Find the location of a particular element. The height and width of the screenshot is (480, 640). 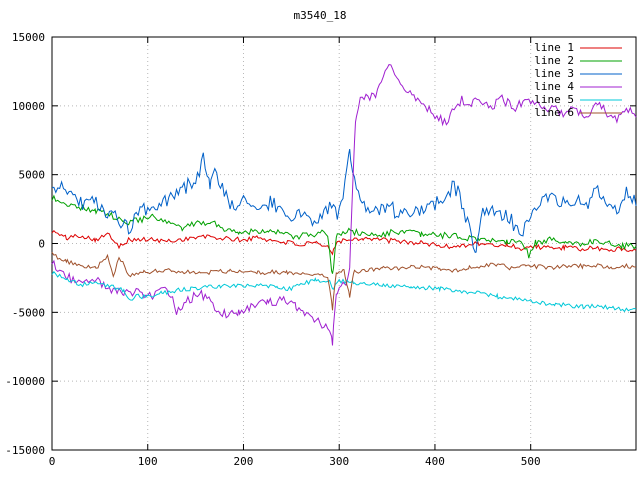

y-tick-label: 15000 is located at coordinates (28, 37).